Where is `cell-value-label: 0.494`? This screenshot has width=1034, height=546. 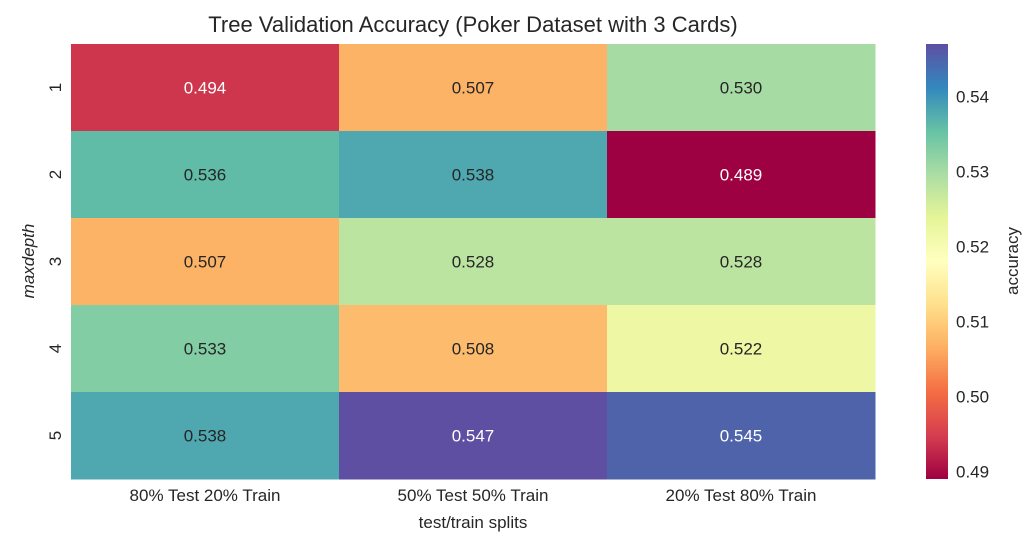 cell-value-label: 0.494 is located at coordinates (205, 88).